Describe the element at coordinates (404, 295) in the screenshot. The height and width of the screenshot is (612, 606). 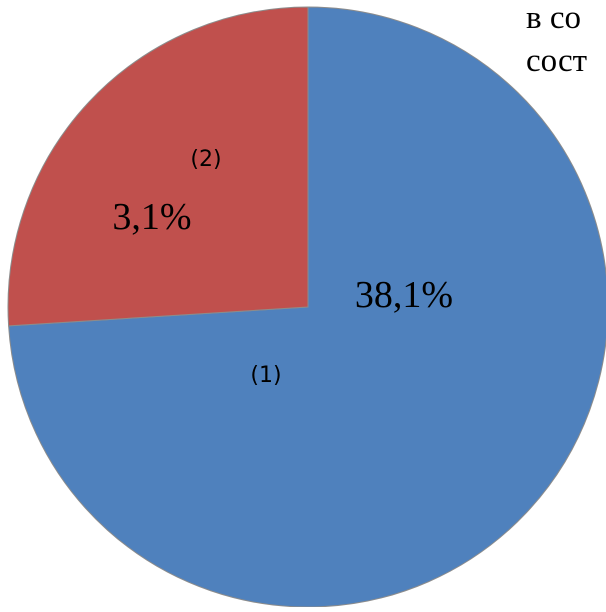
I see `slice-1-value-label: 38,1%` at that location.